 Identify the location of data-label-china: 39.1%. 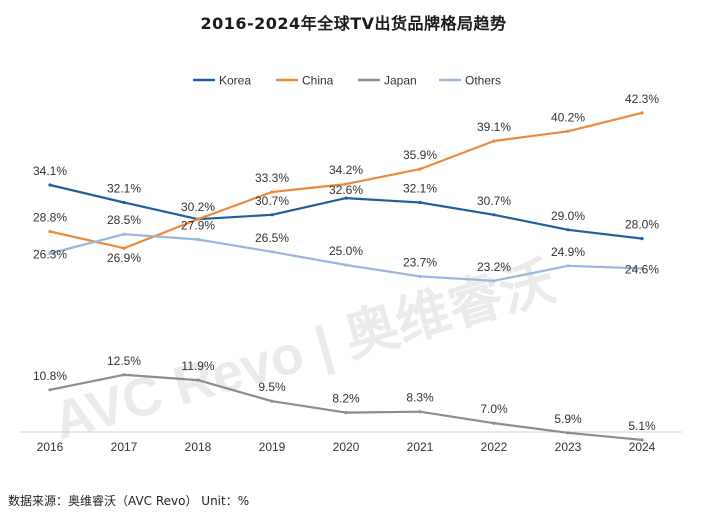
(494, 127).